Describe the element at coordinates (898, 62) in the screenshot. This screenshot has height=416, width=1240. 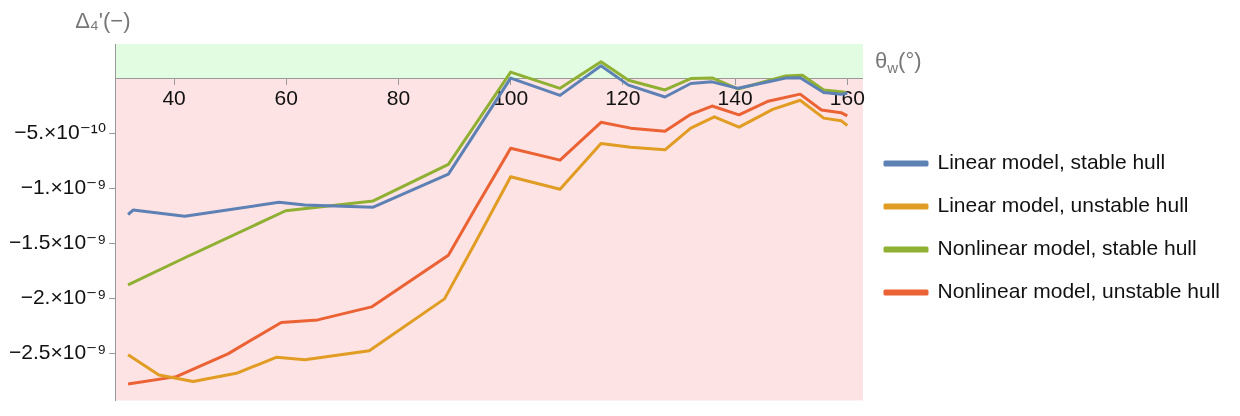
I see `x-axis-title: θ$_{w}$(°)` at that location.